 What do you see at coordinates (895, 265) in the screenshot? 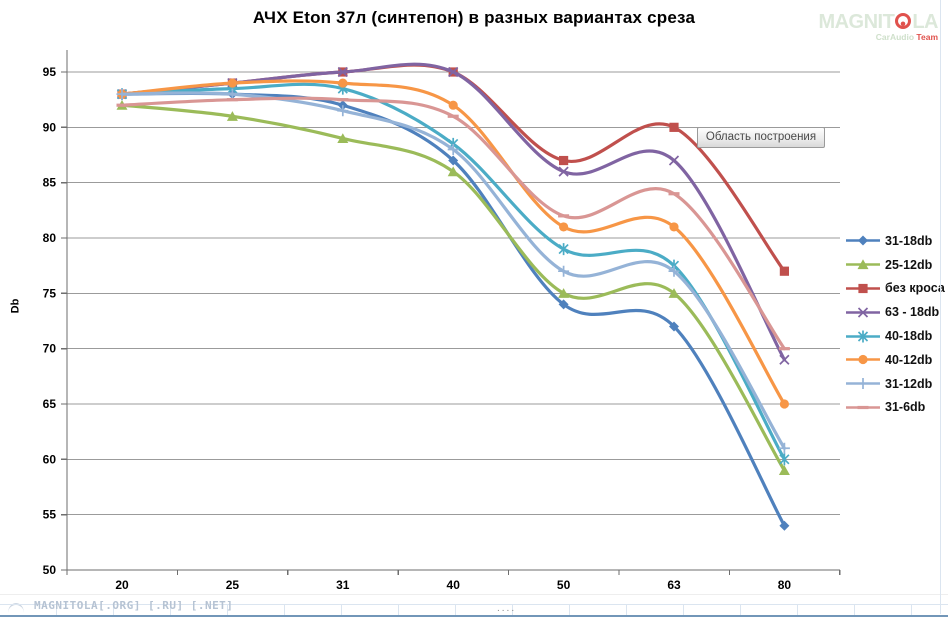
I see `legend-item-25-12db: 25-12db` at bounding box center [895, 265].